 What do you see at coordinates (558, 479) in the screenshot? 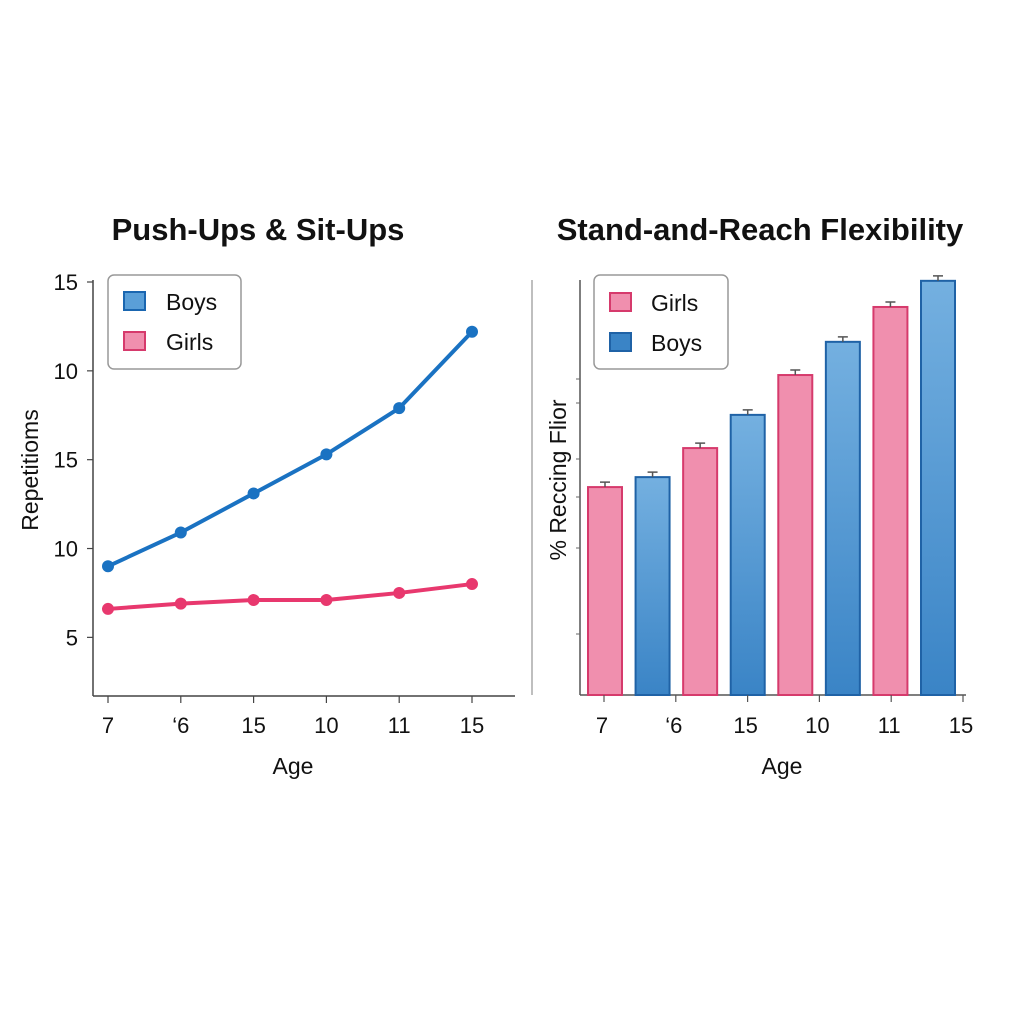
I see `right-y-axis-label: % Reccing Flior` at bounding box center [558, 479].